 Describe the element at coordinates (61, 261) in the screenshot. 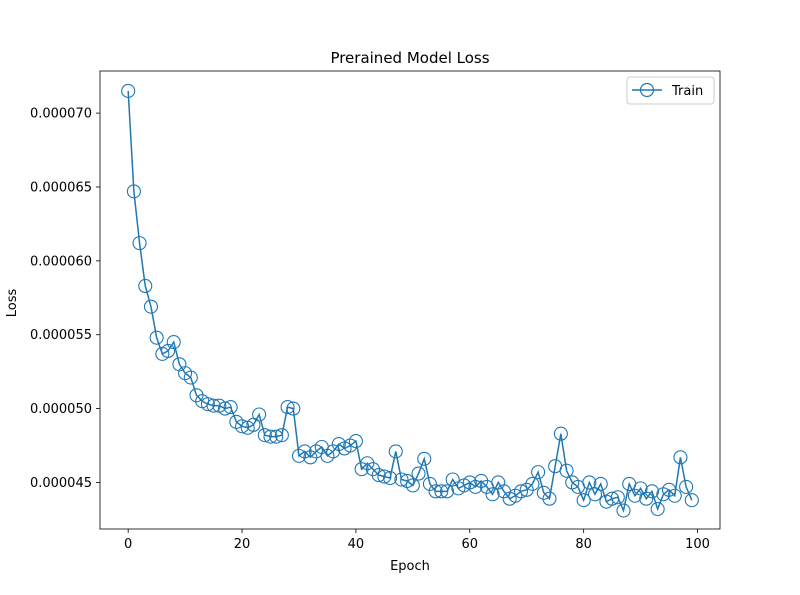

I see `y-tick-label: 0.000060` at that location.